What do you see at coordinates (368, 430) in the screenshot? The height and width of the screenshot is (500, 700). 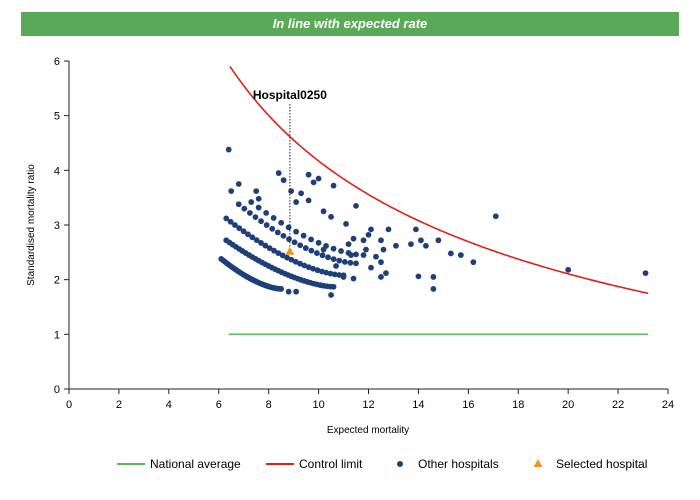 I see `x-axis-title: Expected mortality` at bounding box center [368, 430].